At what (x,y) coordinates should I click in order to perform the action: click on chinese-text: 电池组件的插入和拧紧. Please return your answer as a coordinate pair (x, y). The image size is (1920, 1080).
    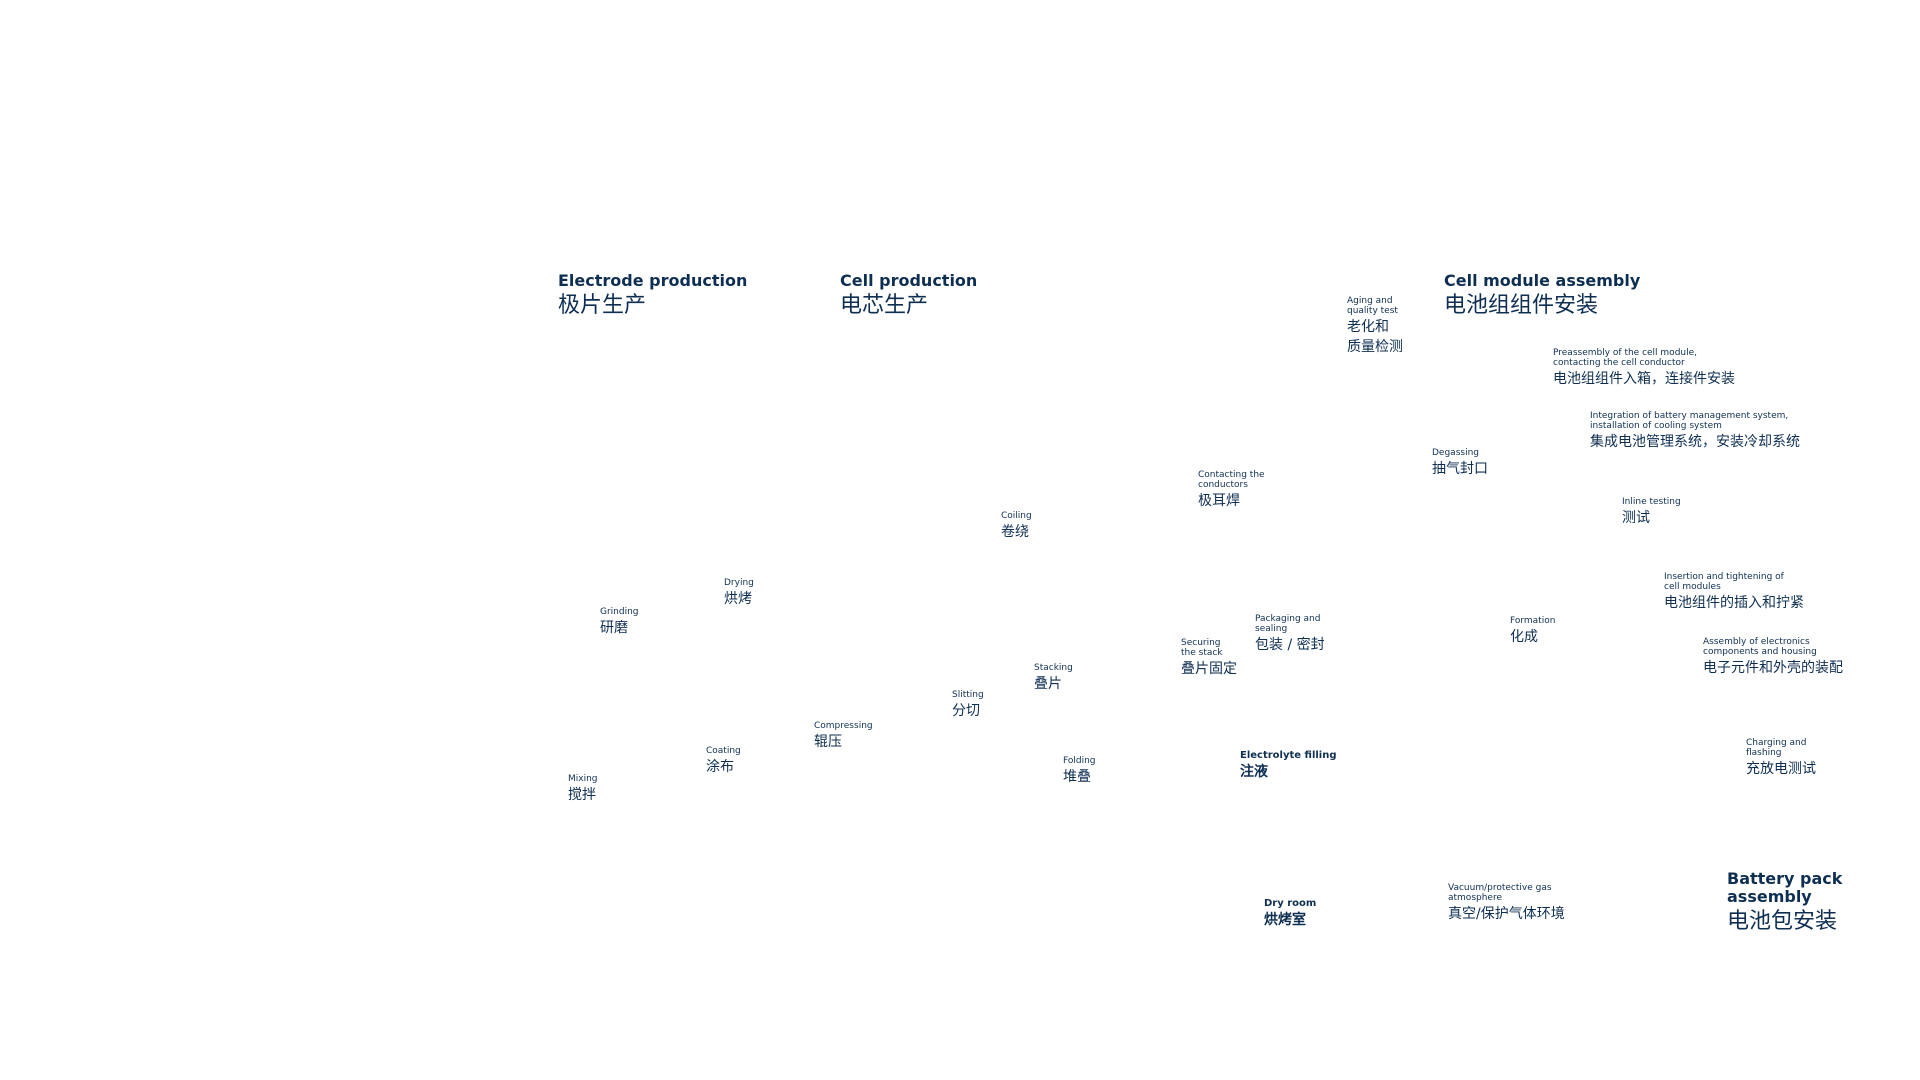
    Looking at the image, I should click on (1734, 603).